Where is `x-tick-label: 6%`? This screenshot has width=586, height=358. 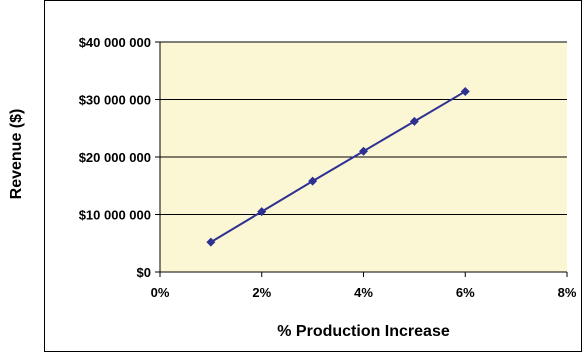 x-tick-label: 6% is located at coordinates (465, 292).